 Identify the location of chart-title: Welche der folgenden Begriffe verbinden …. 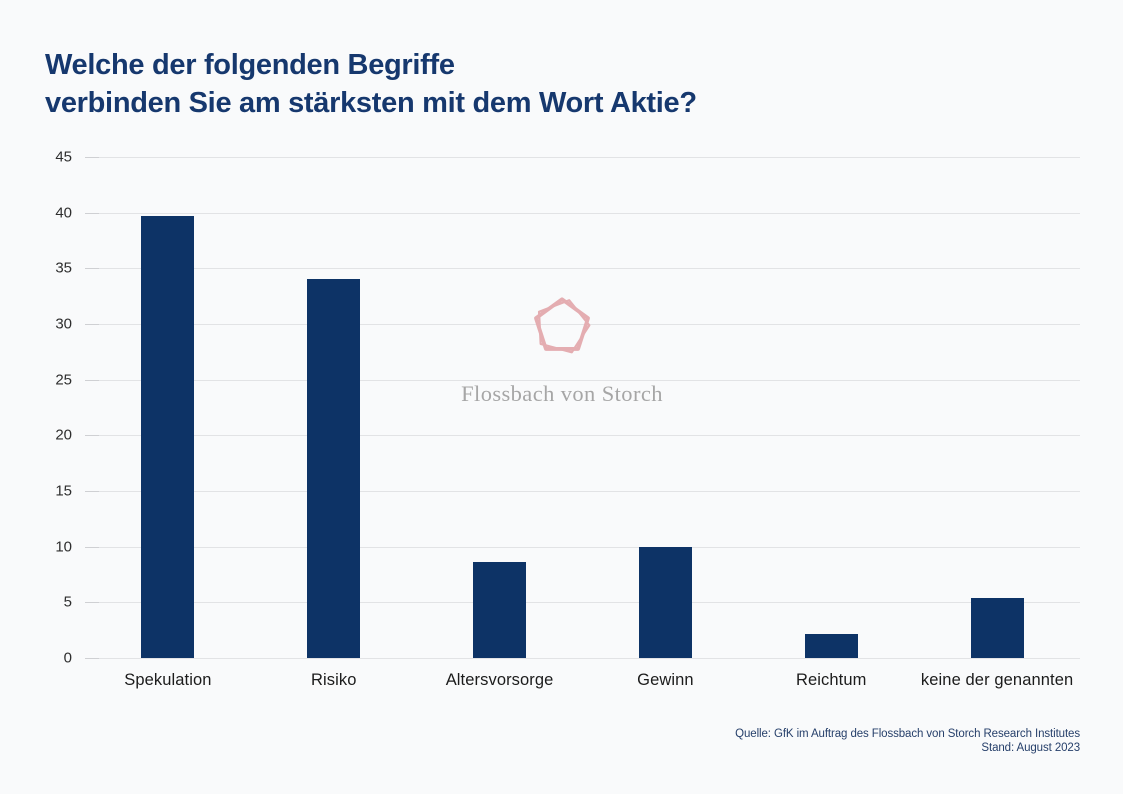
(371, 84).